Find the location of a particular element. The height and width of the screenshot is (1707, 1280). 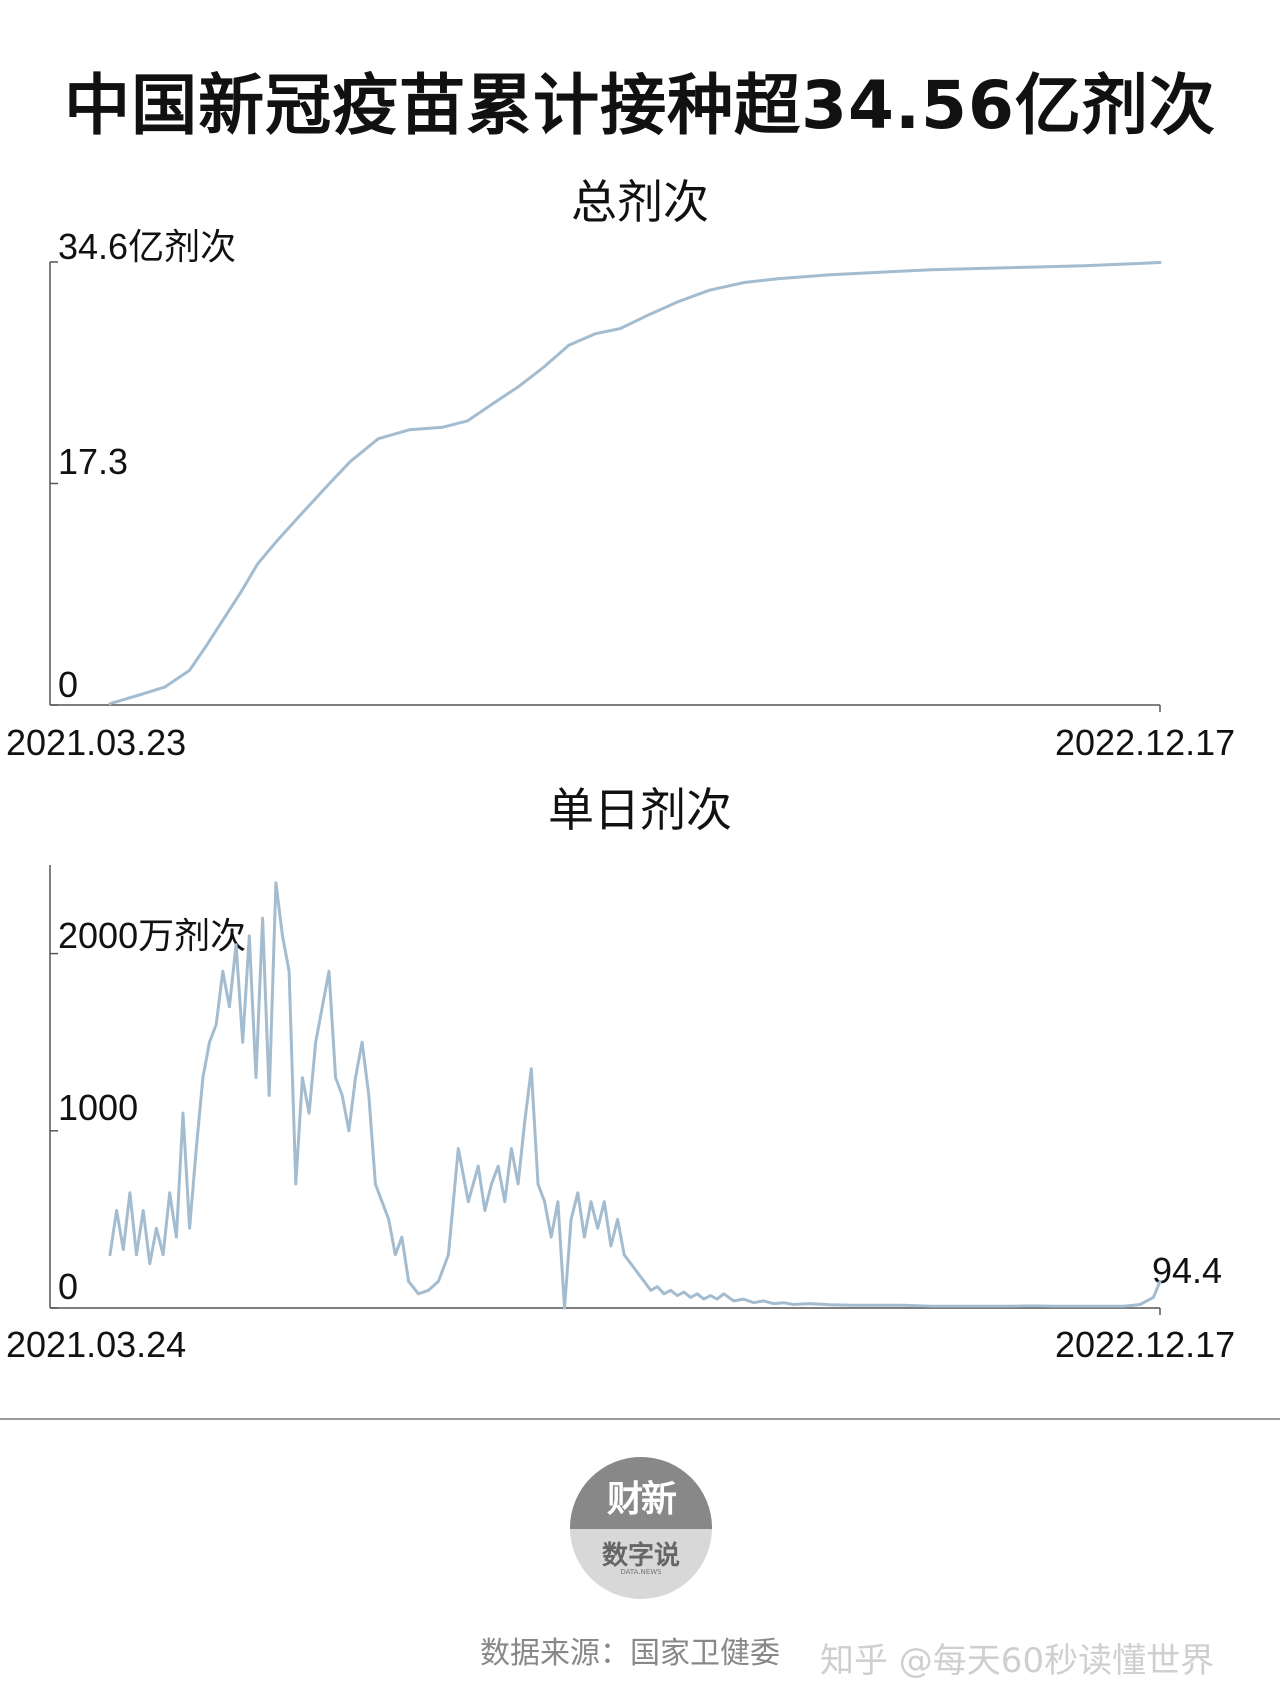

y-unit-label-daily: 2000万剂次 is located at coordinates (152, 935).